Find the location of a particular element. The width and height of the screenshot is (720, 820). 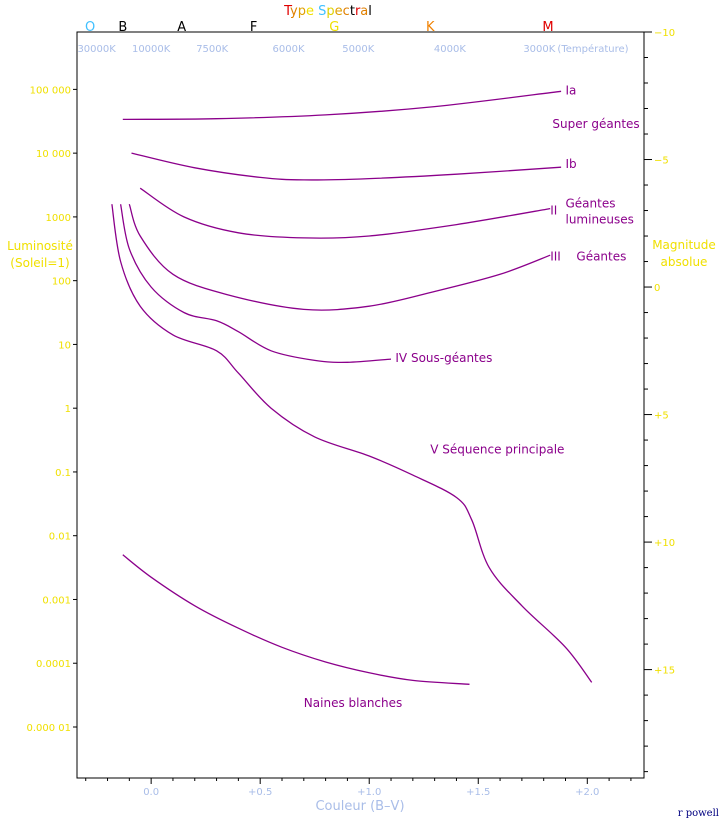

temperature-tick-label: 30000K is located at coordinates (96, 49).